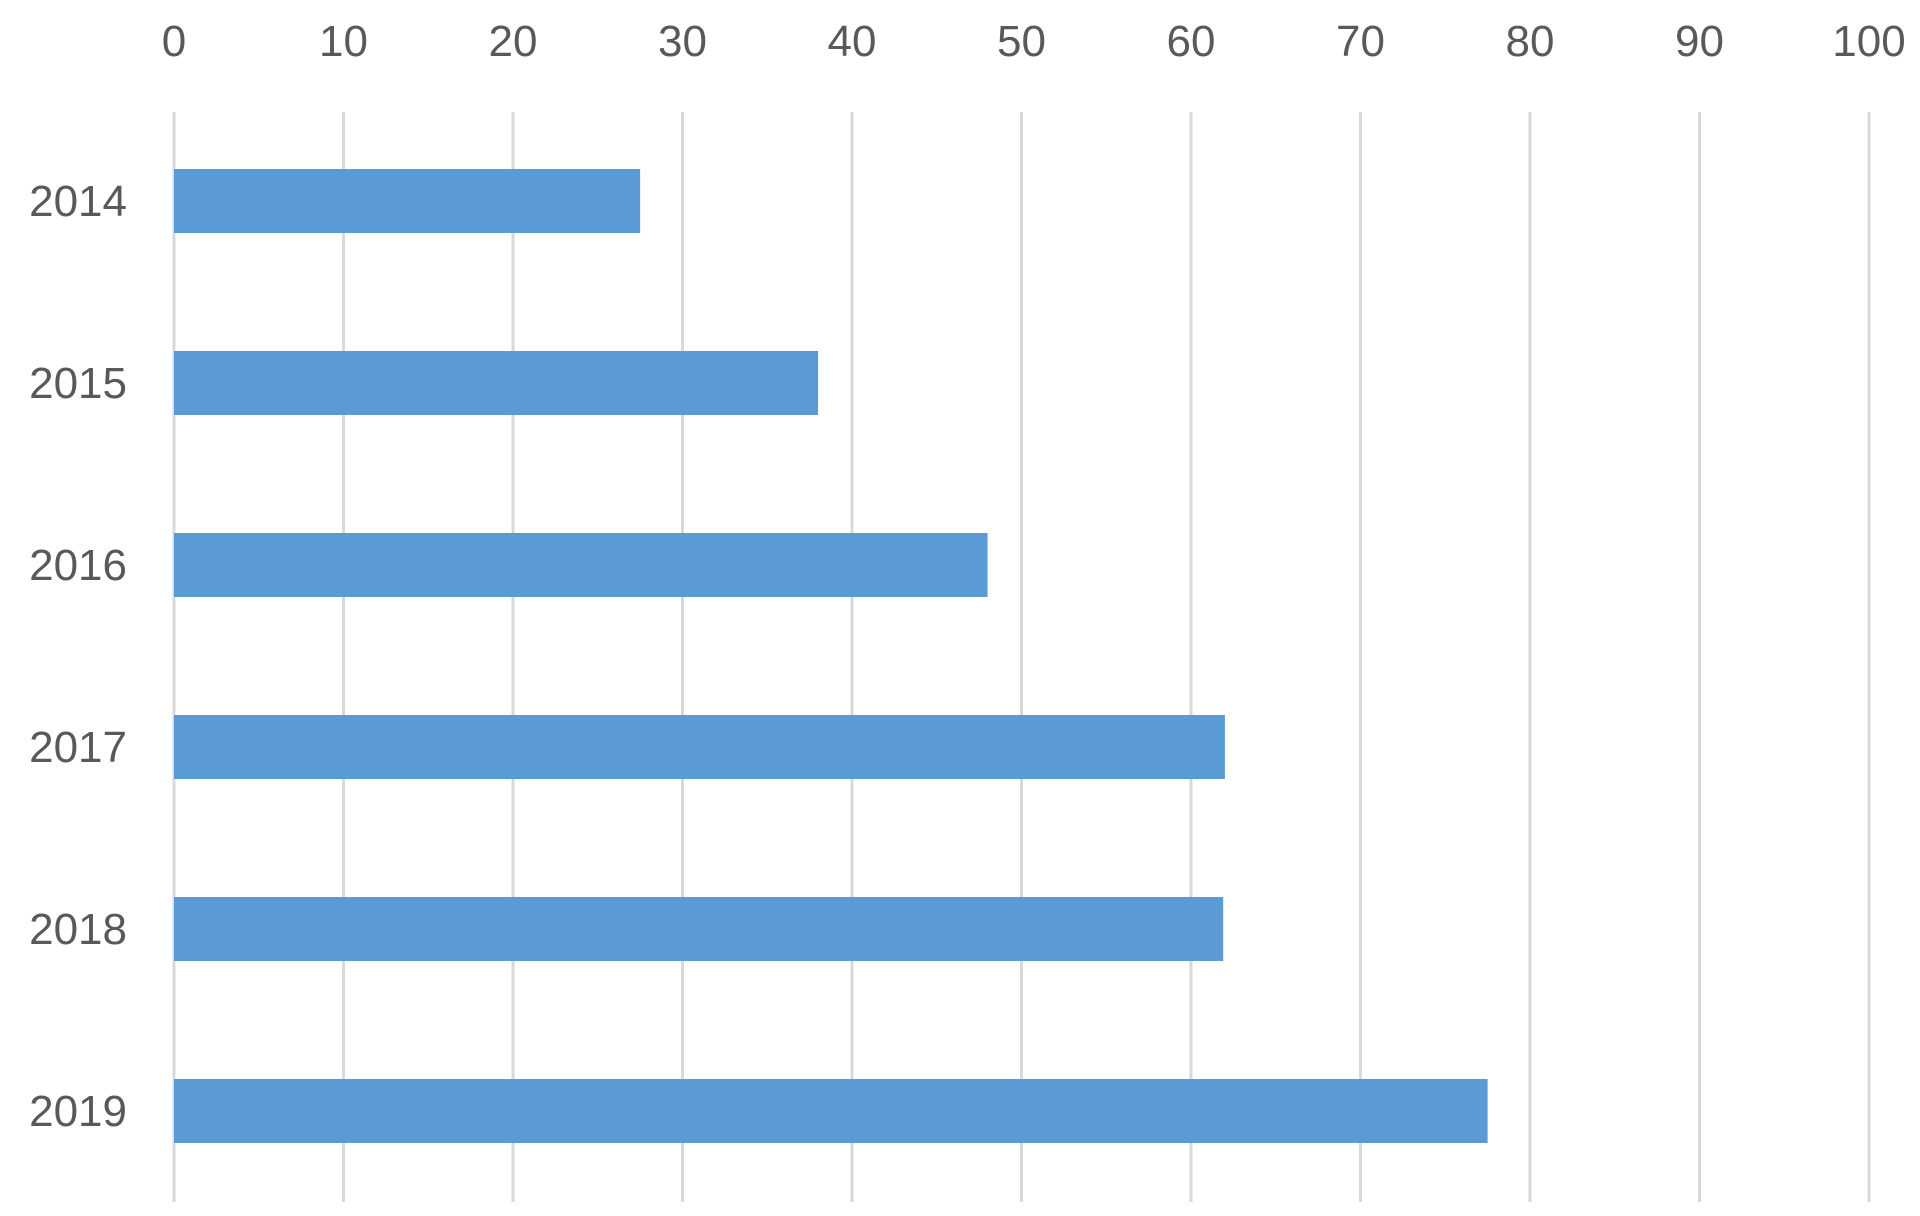  Describe the element at coordinates (1699, 41) in the screenshot. I see `x-tick-label: 90` at that location.